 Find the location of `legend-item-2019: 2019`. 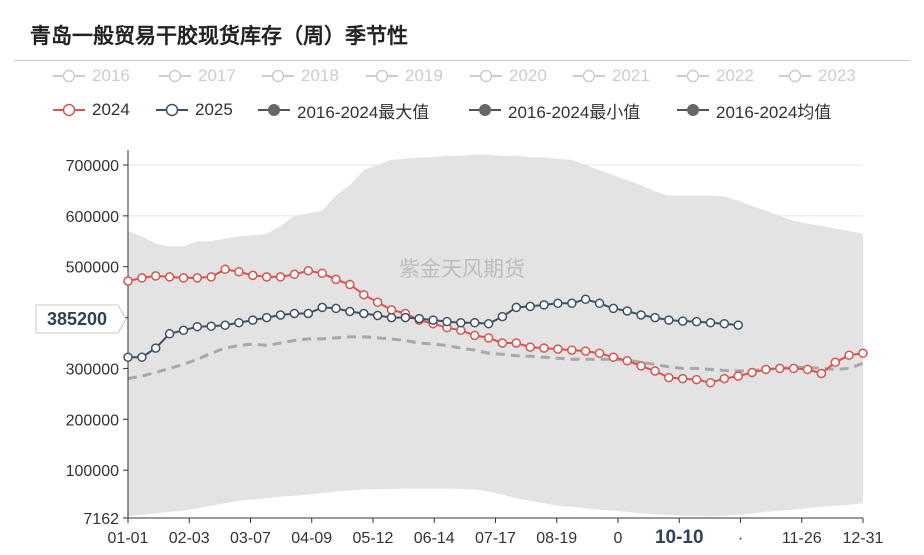

legend-item-2019: 2019 is located at coordinates (404, 76).